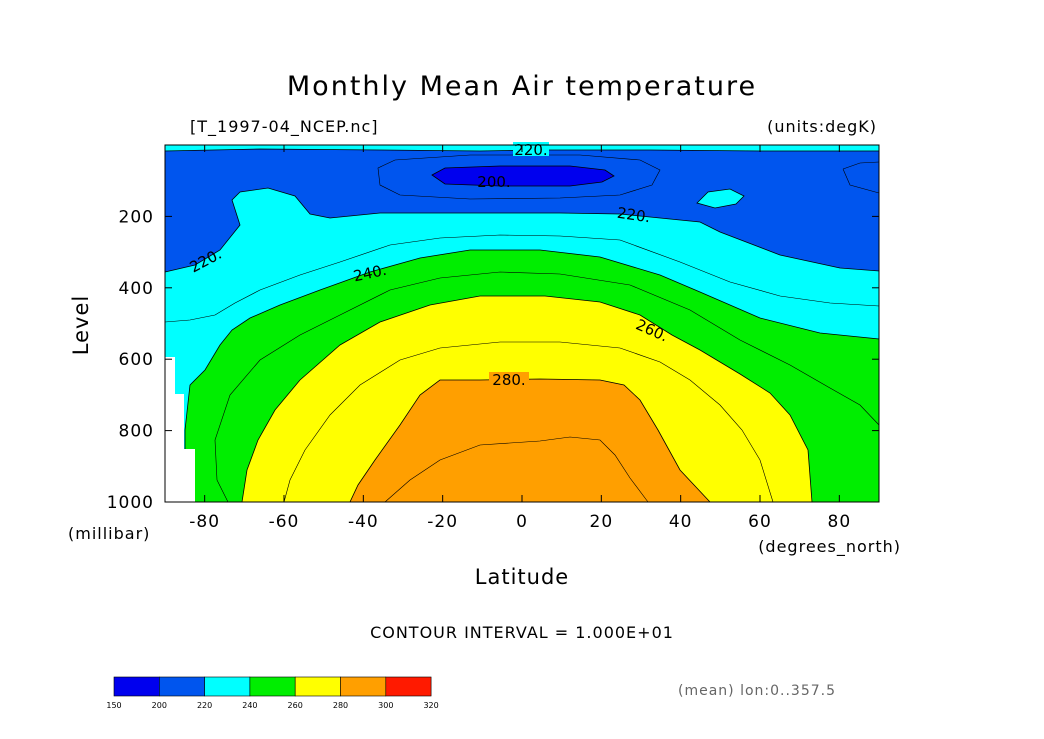  I want to click on chart-title: Monthly Mean Air temperature, so click(522, 86).